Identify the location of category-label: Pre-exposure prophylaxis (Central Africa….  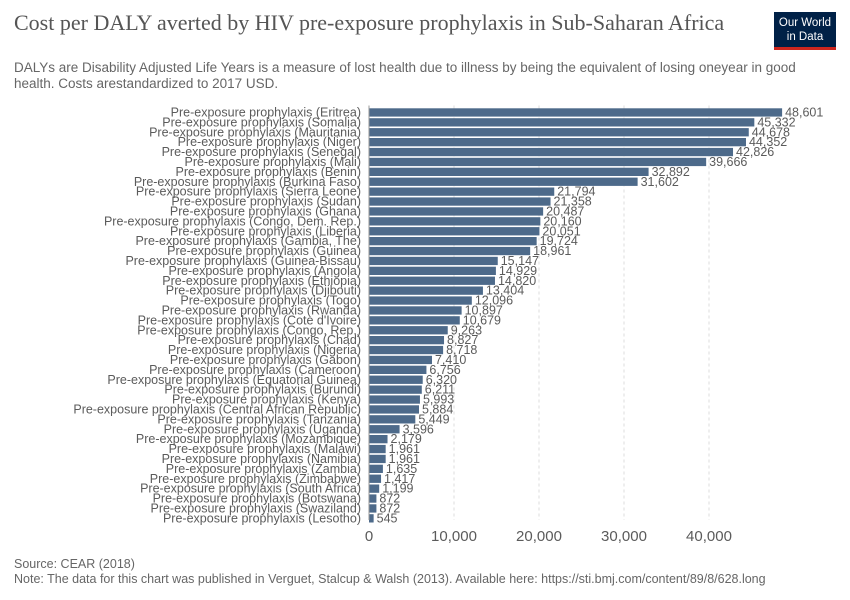
(217, 409).